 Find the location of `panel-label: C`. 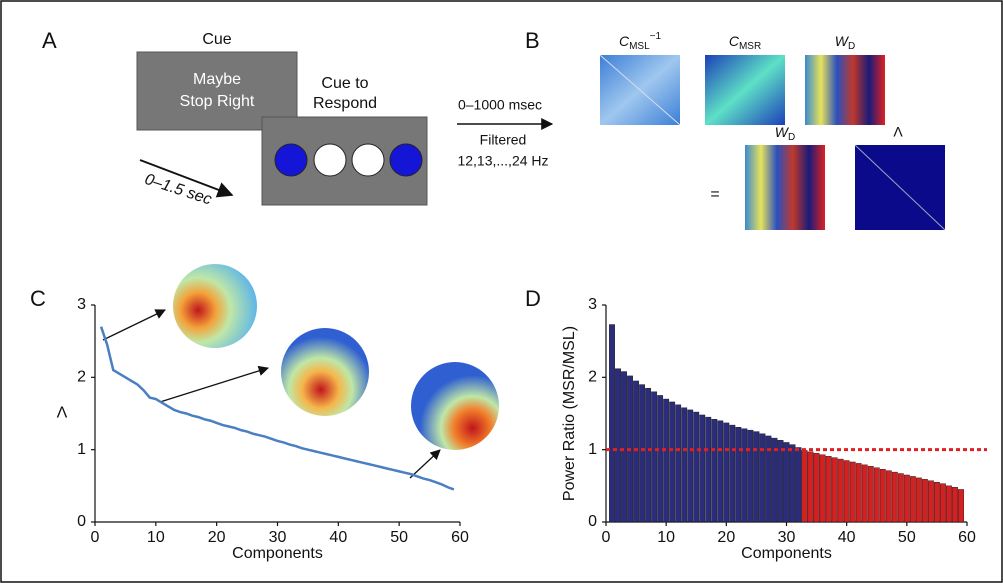

panel-label: C is located at coordinates (38, 298).